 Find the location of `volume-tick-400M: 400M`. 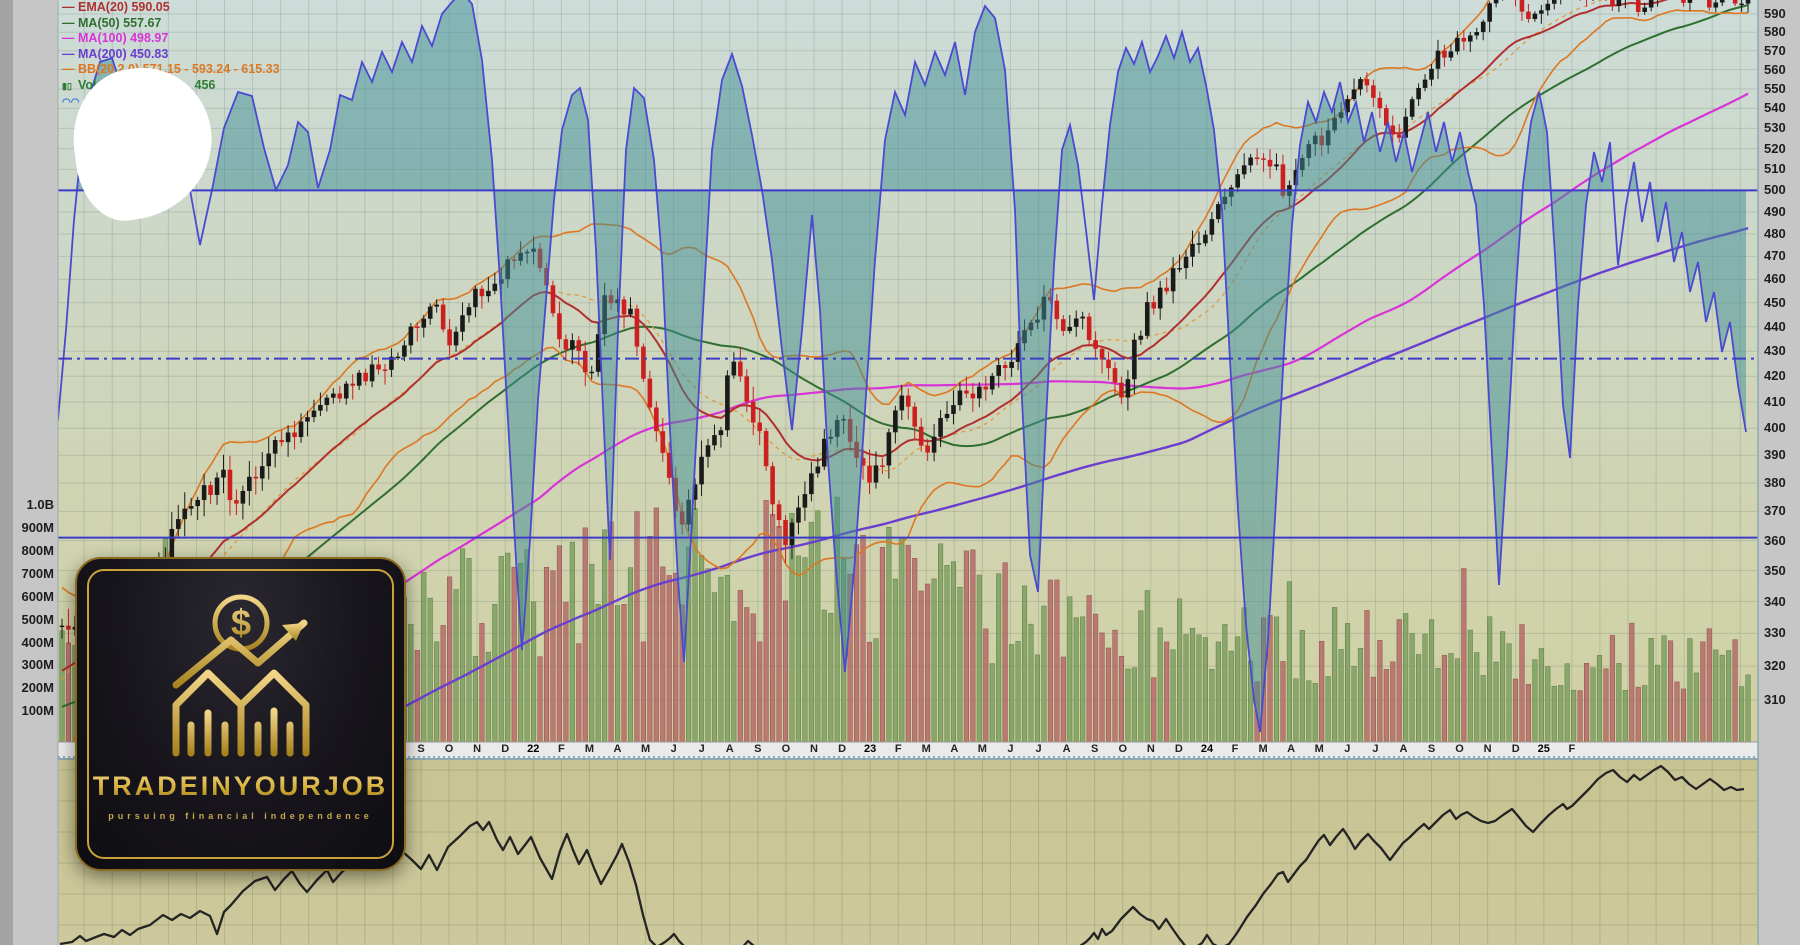

volume-tick-400M: 400M is located at coordinates (37, 642).